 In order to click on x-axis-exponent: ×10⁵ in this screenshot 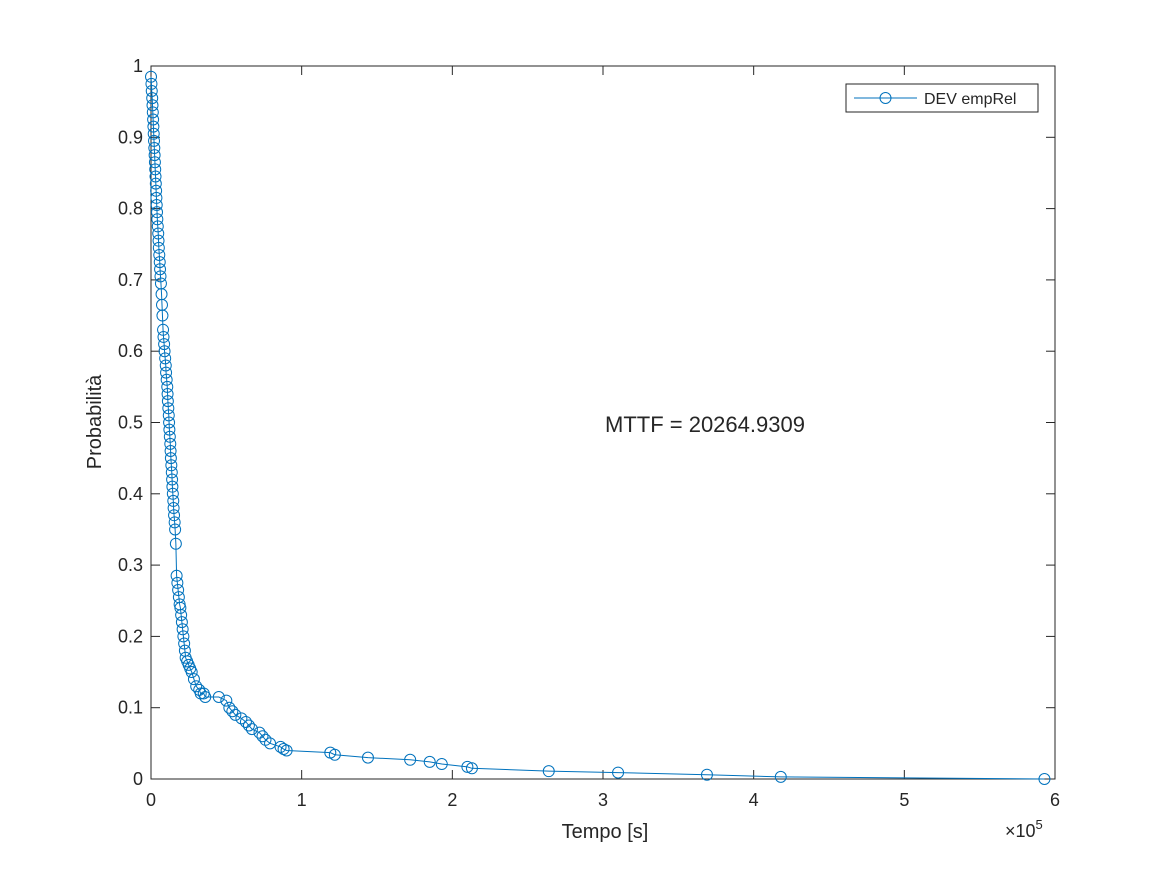, I will do `click(1024, 829)`.